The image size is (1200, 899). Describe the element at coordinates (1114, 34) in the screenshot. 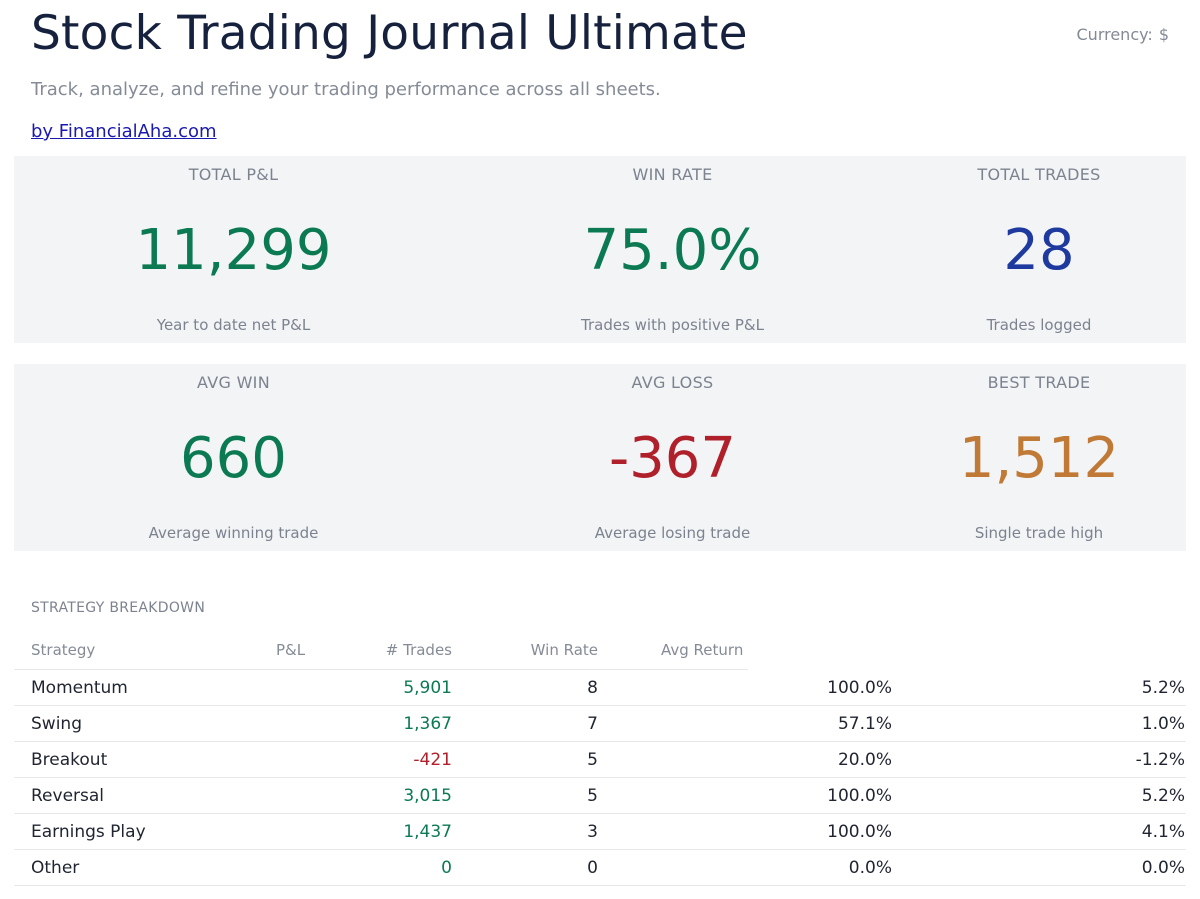

I see `currency-label: Currency:` at that location.